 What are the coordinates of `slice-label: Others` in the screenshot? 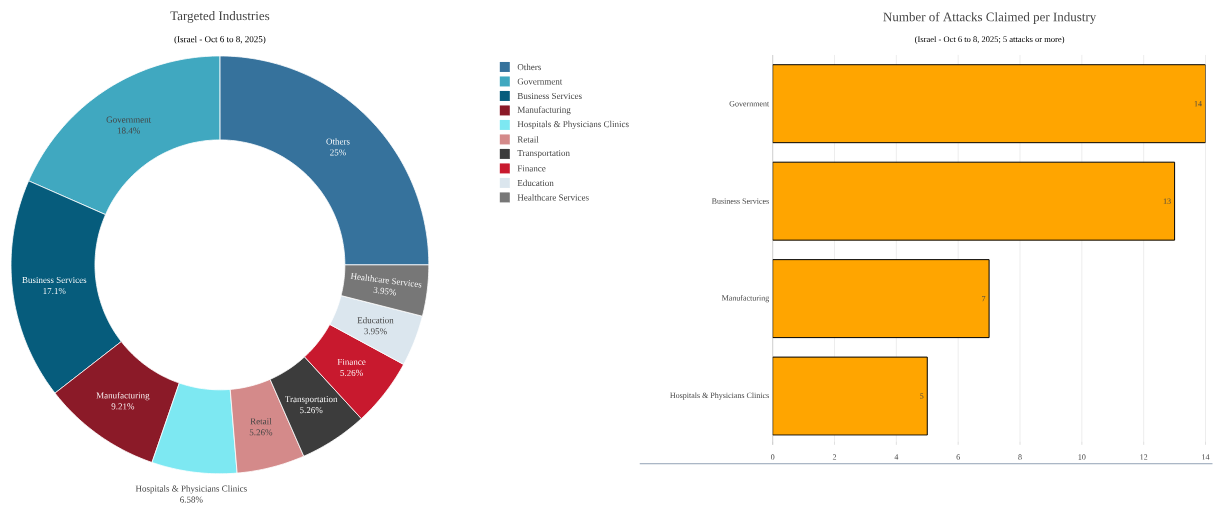 It's located at (338, 141).